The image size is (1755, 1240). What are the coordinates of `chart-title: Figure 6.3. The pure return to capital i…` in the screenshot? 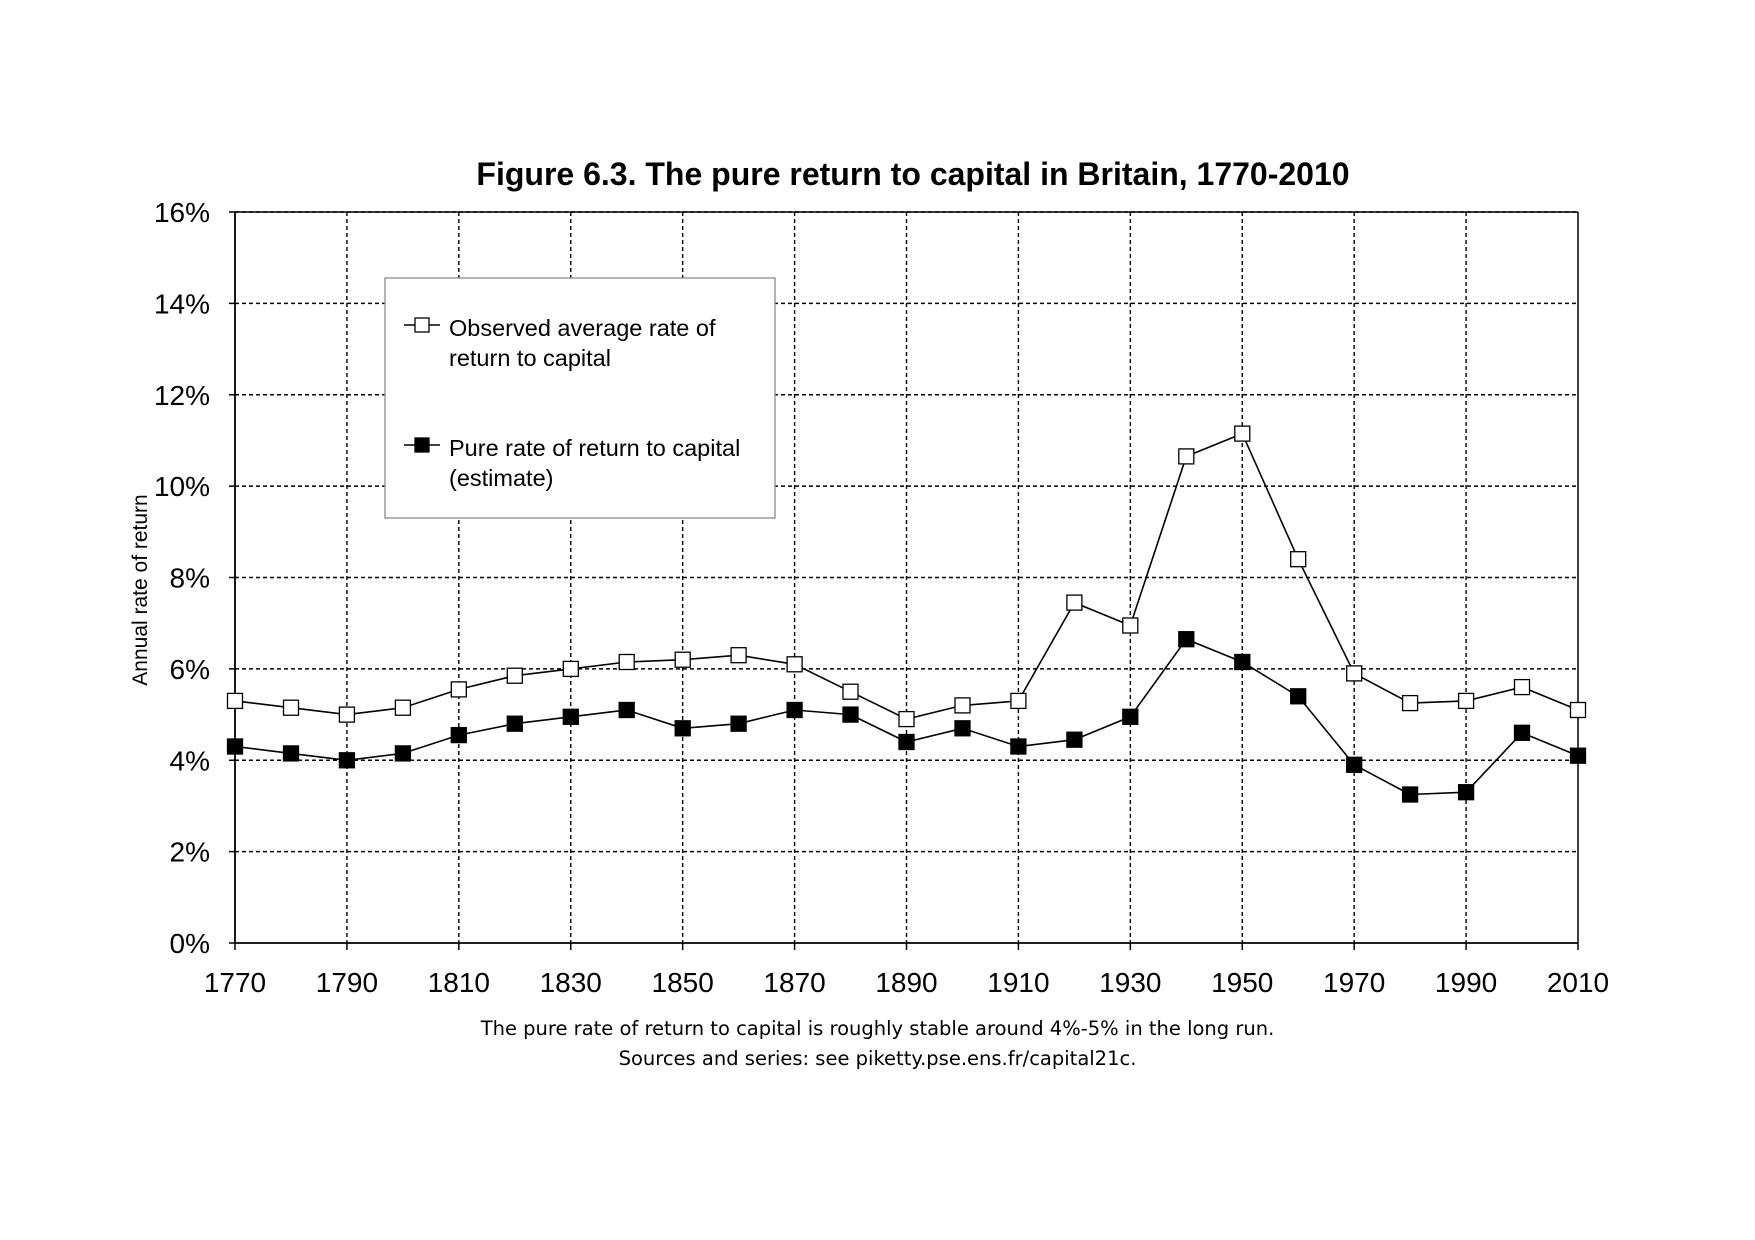 It's located at (912, 174).